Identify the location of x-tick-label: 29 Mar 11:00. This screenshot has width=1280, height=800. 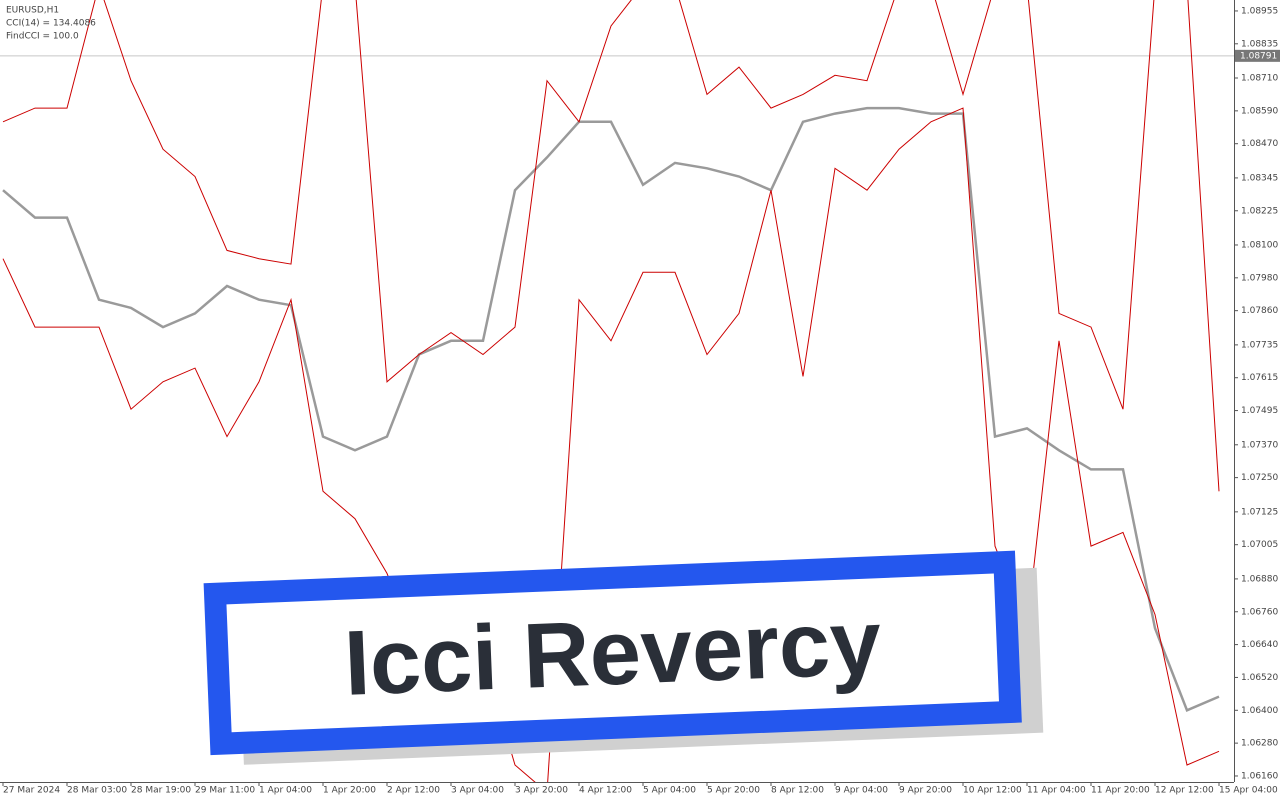
(225, 791).